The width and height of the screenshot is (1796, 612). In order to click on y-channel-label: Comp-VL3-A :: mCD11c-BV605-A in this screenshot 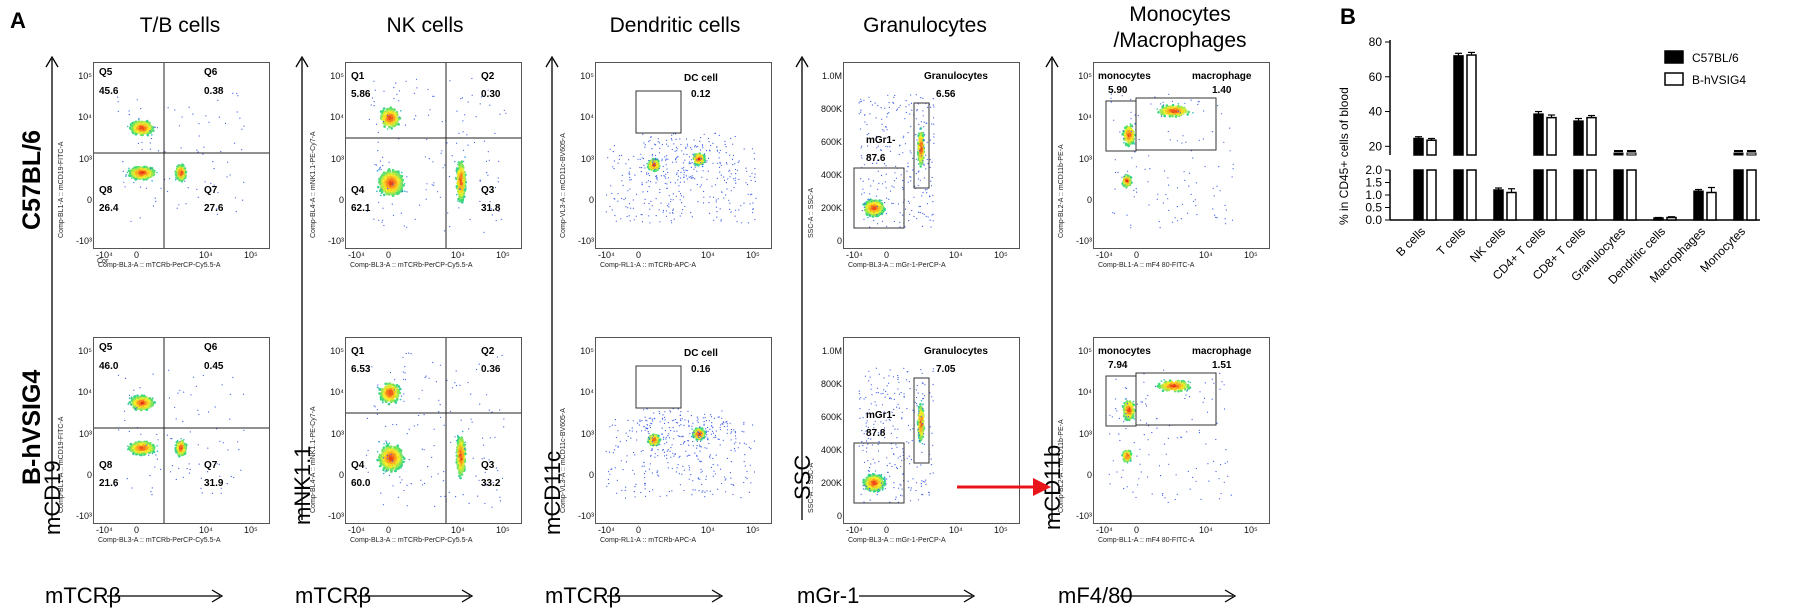, I will do `click(563, 460)`.